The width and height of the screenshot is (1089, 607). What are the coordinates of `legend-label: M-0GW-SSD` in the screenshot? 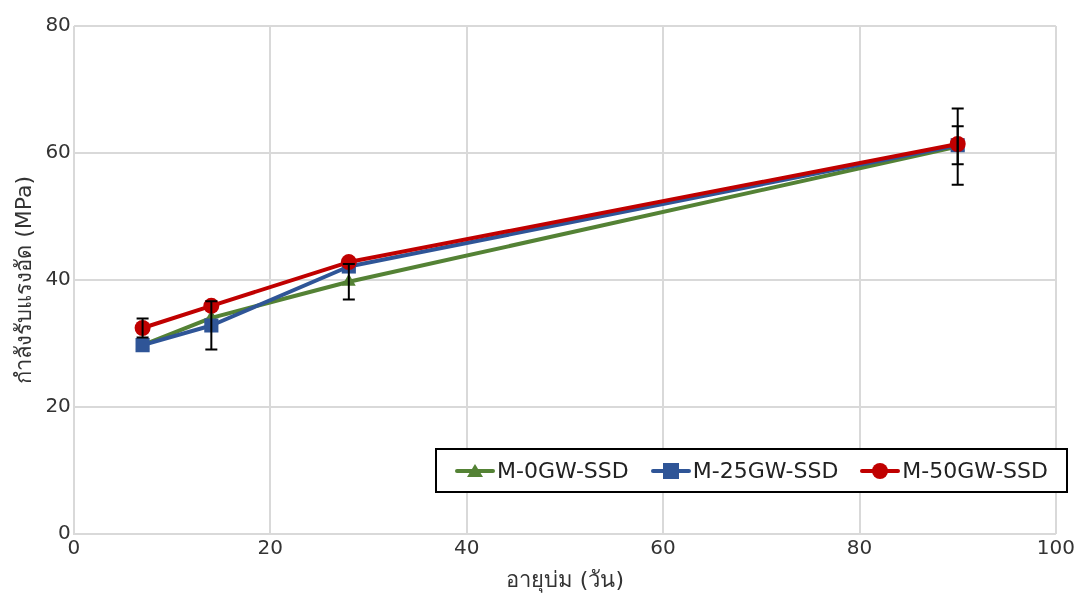 It's located at (563, 470).